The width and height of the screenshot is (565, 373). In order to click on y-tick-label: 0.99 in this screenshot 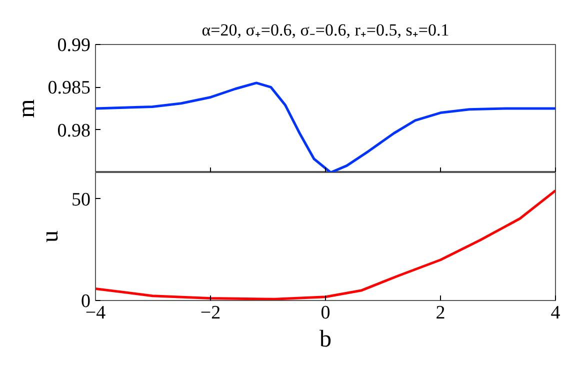, I will do `click(73, 45)`.